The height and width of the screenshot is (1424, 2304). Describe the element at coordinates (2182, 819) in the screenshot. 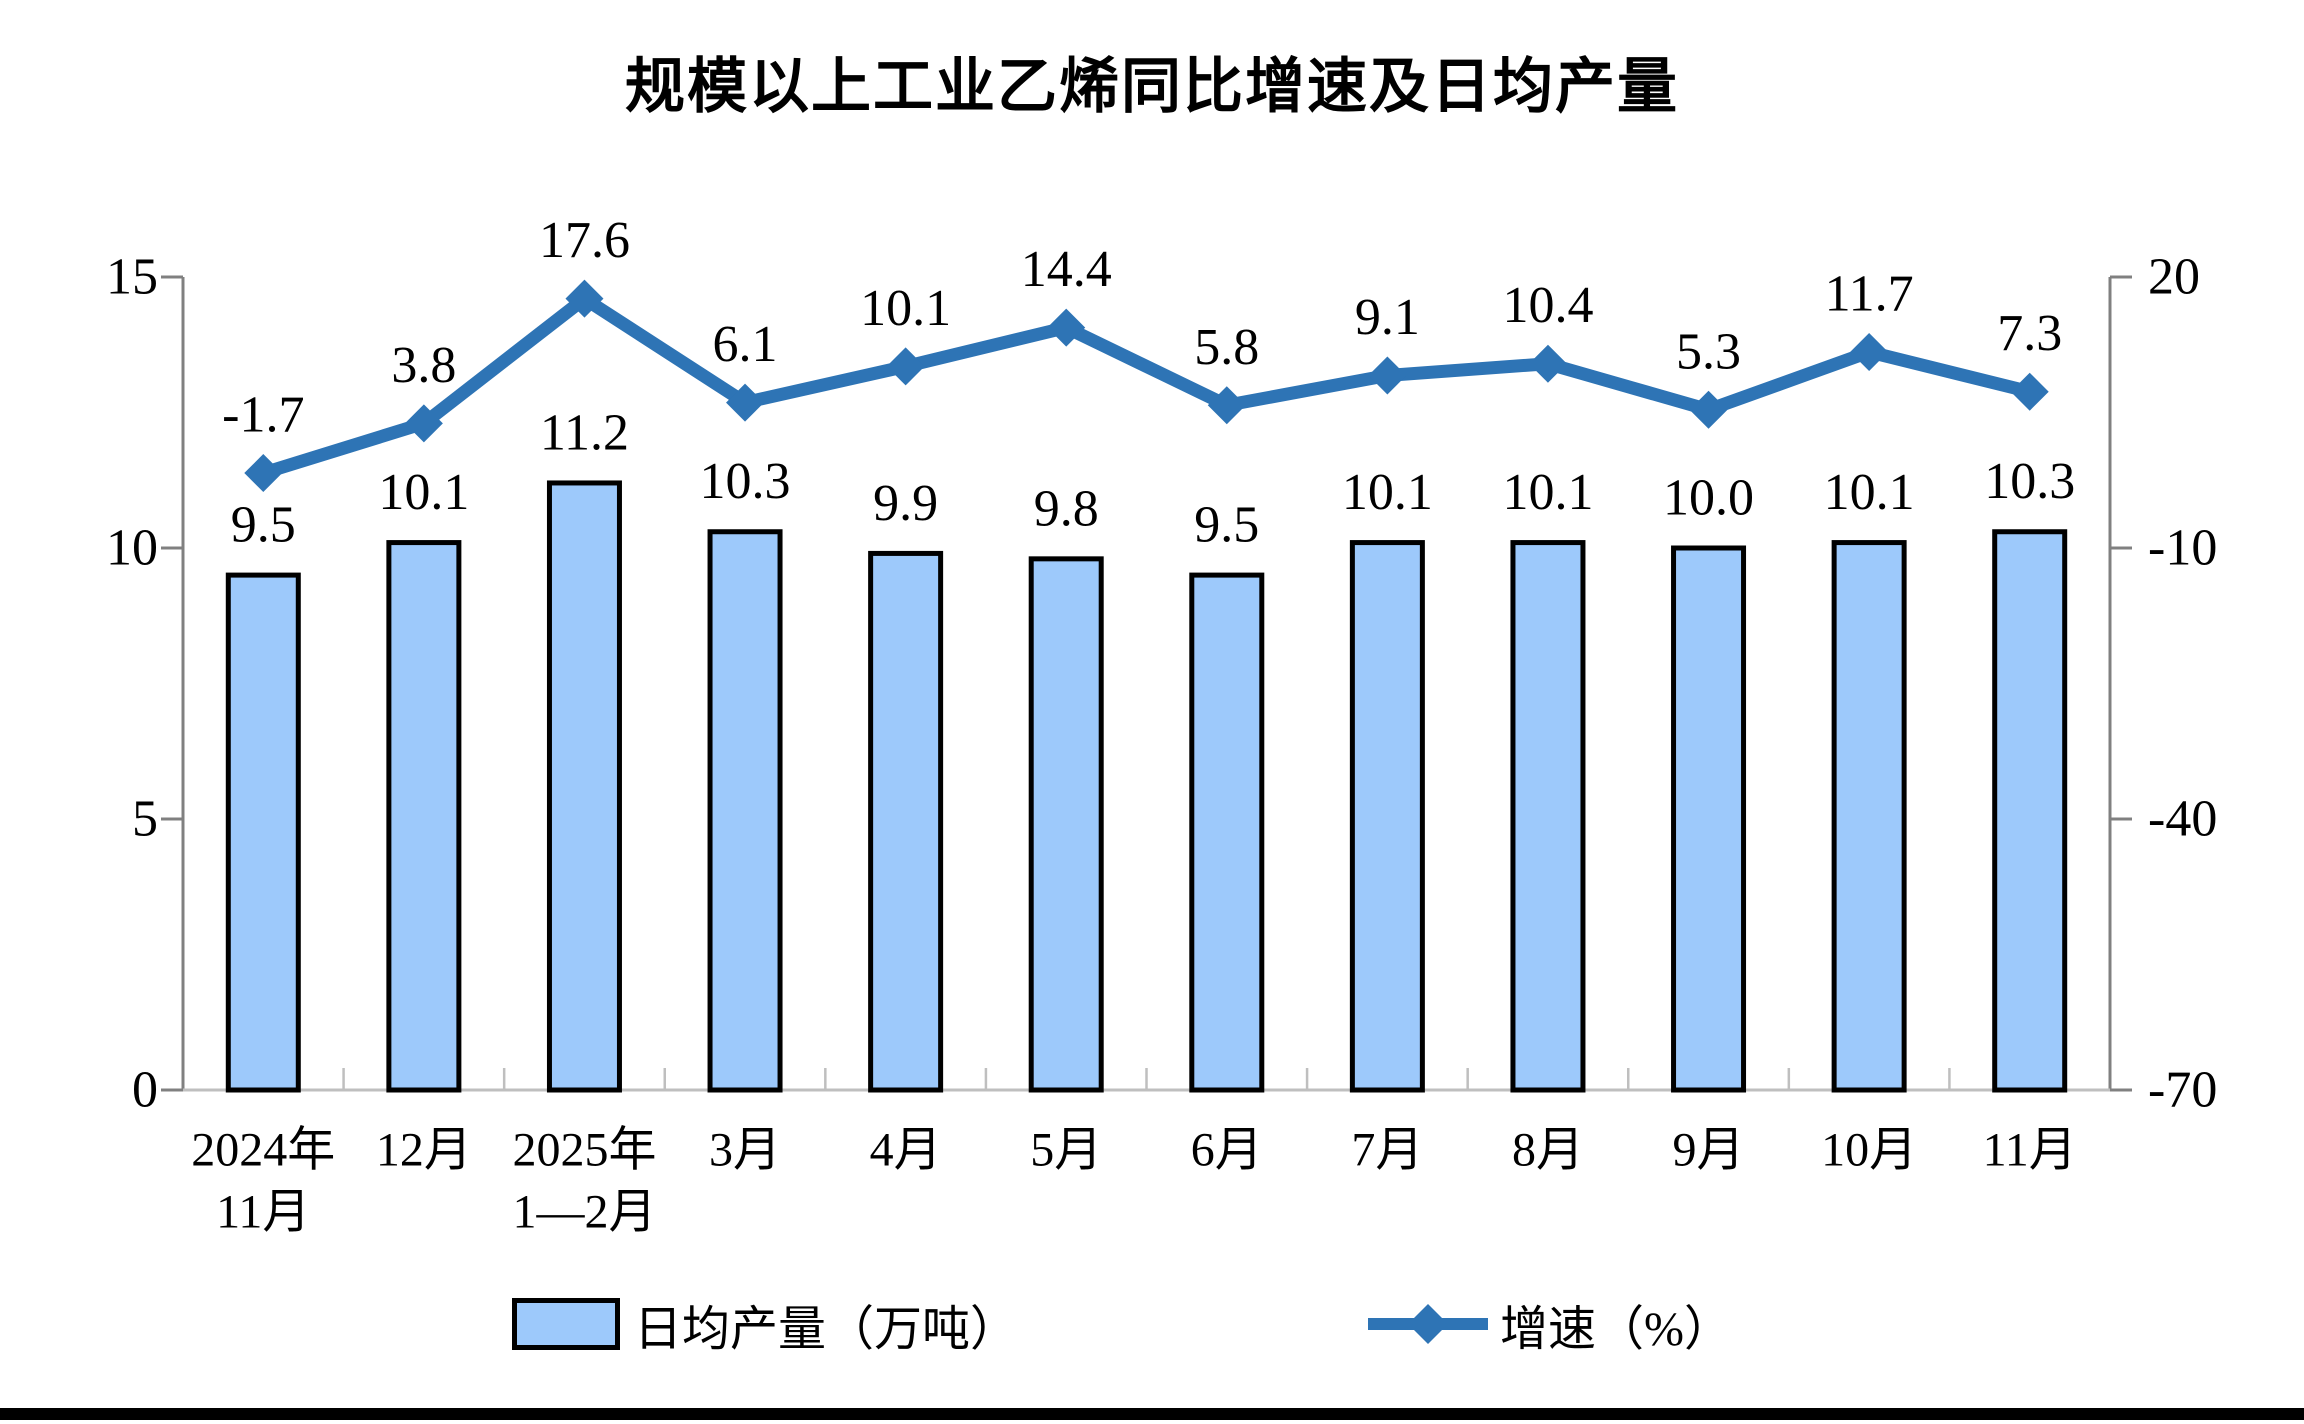

I see `y-axis-right-label: -40` at that location.